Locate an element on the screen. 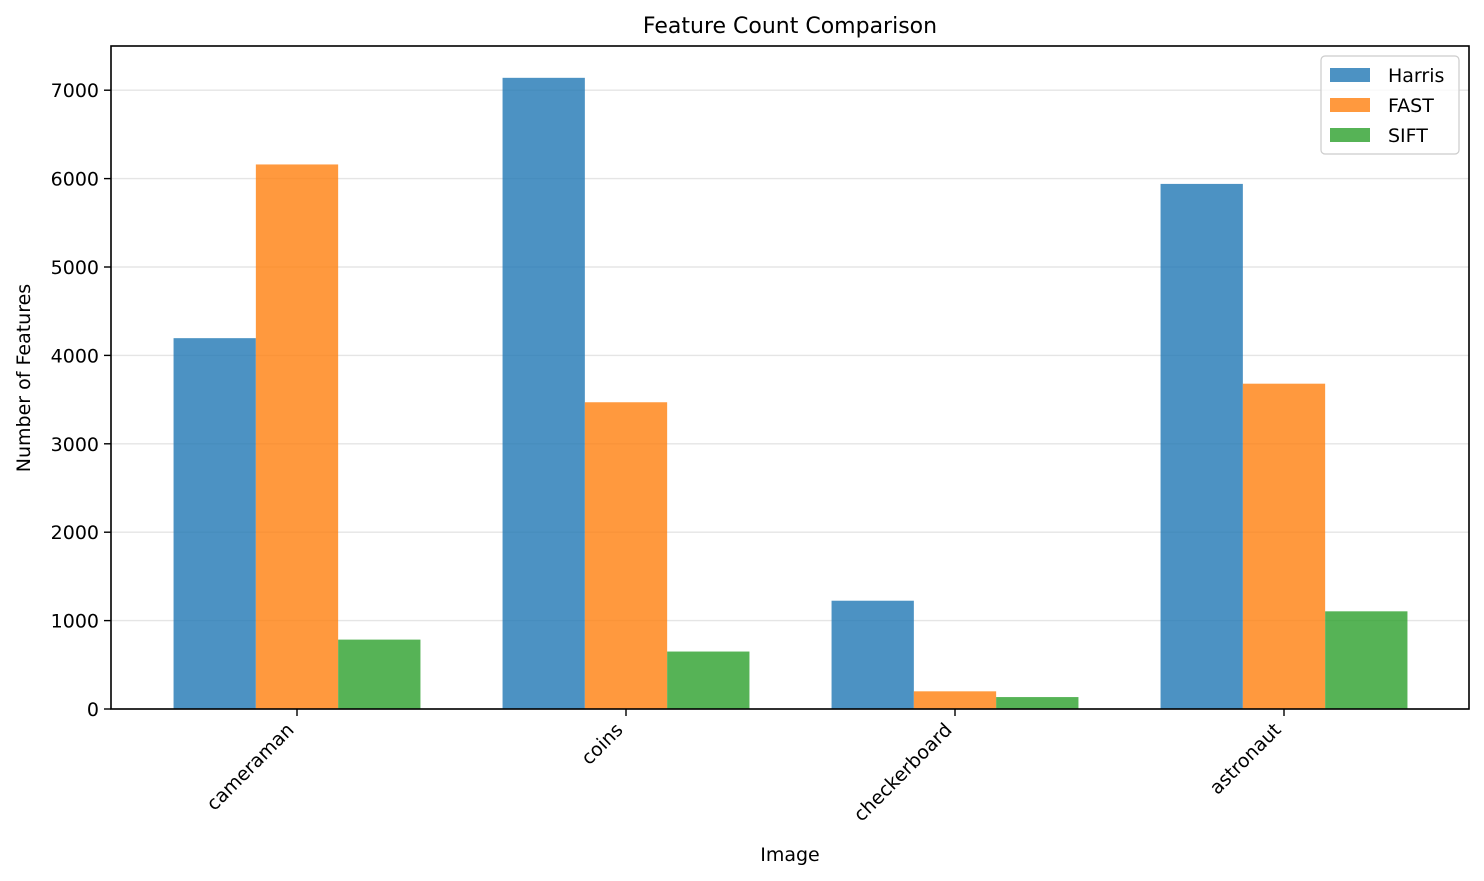 The image size is (1484, 881). legend: Harris FAST SIFT is located at coordinates (1390, 105).